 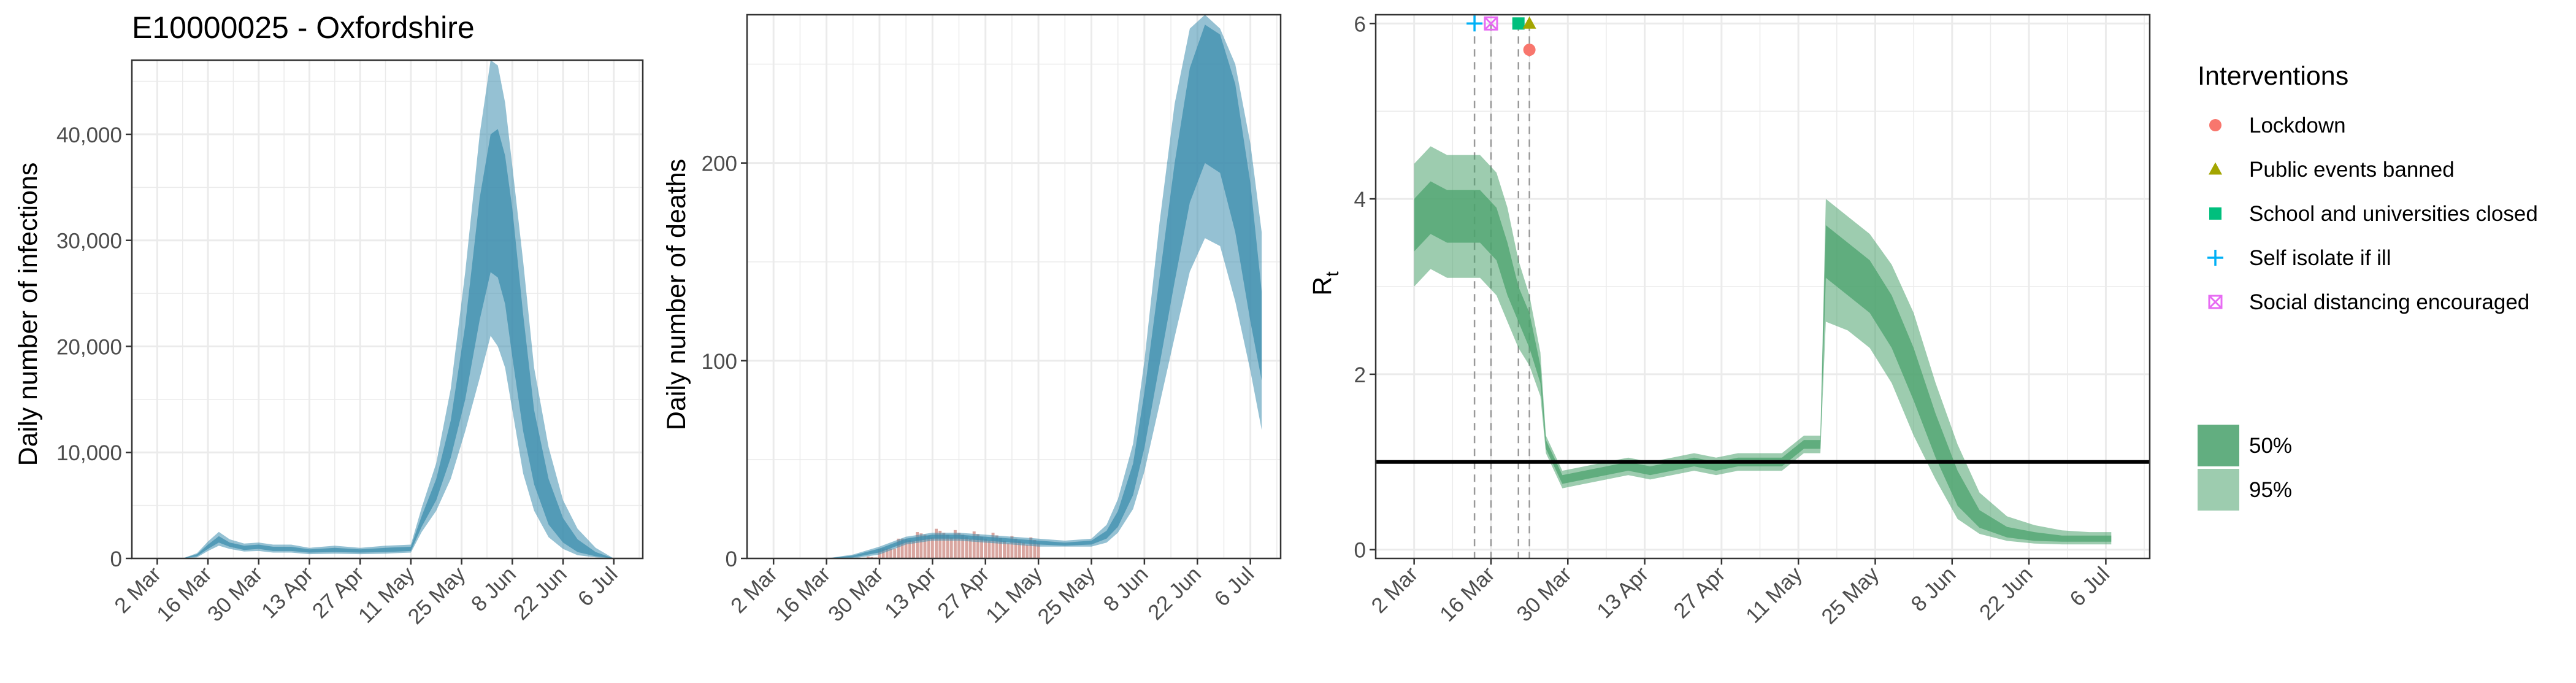 What do you see at coordinates (2215, 125) in the screenshot?
I see `legend-key-circle-icon` at bounding box center [2215, 125].